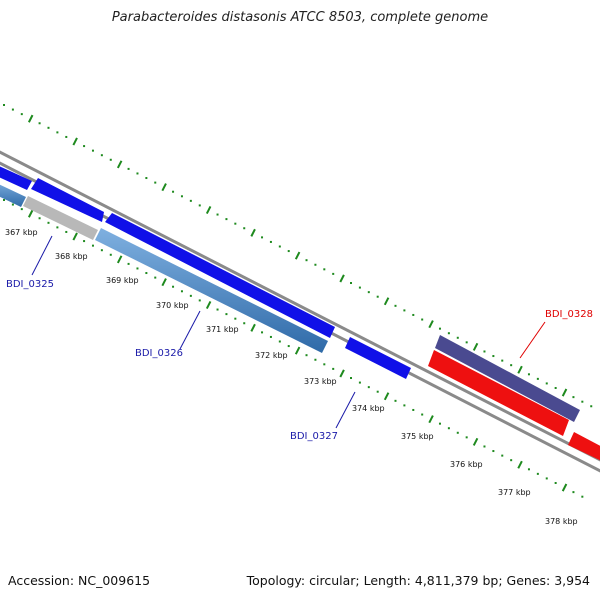 The width and height of the screenshot is (600, 600). I want to click on gene-arrow-0328-reverse, so click(498, 393).